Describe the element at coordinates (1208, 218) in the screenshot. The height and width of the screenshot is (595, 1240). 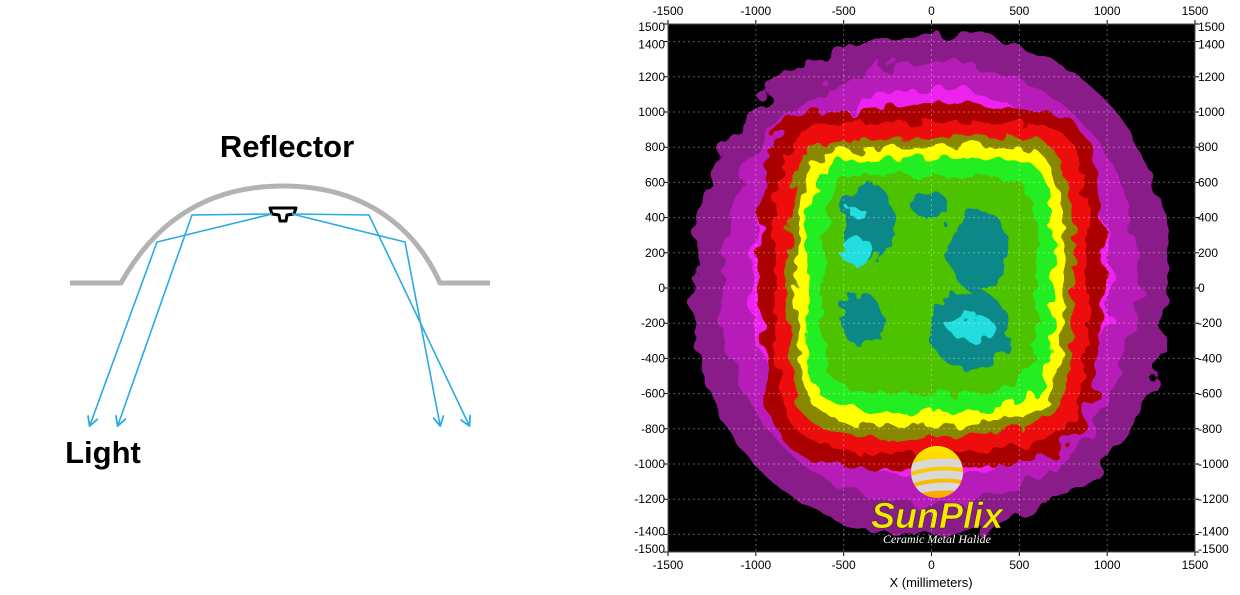
I see `y-tick-label-right: 400` at that location.